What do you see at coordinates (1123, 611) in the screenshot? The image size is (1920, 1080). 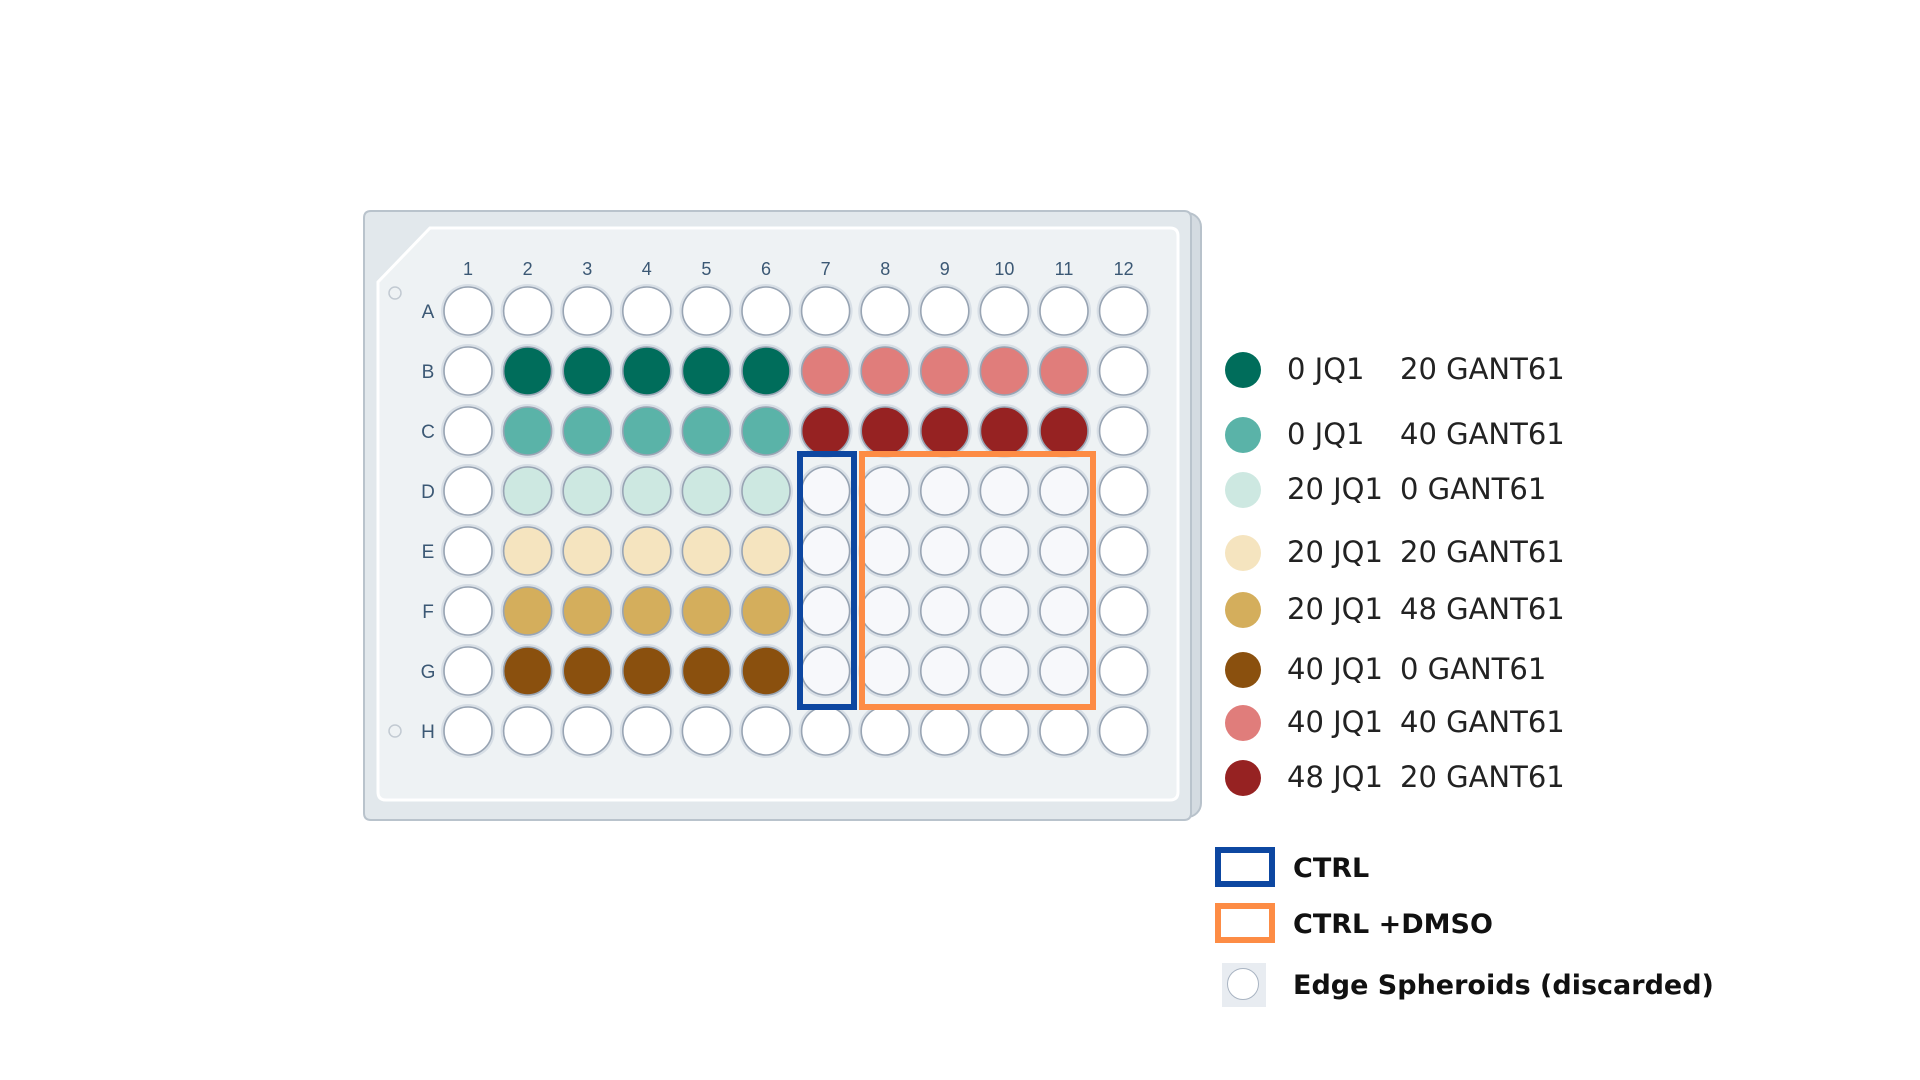 I see `well-F12` at bounding box center [1123, 611].